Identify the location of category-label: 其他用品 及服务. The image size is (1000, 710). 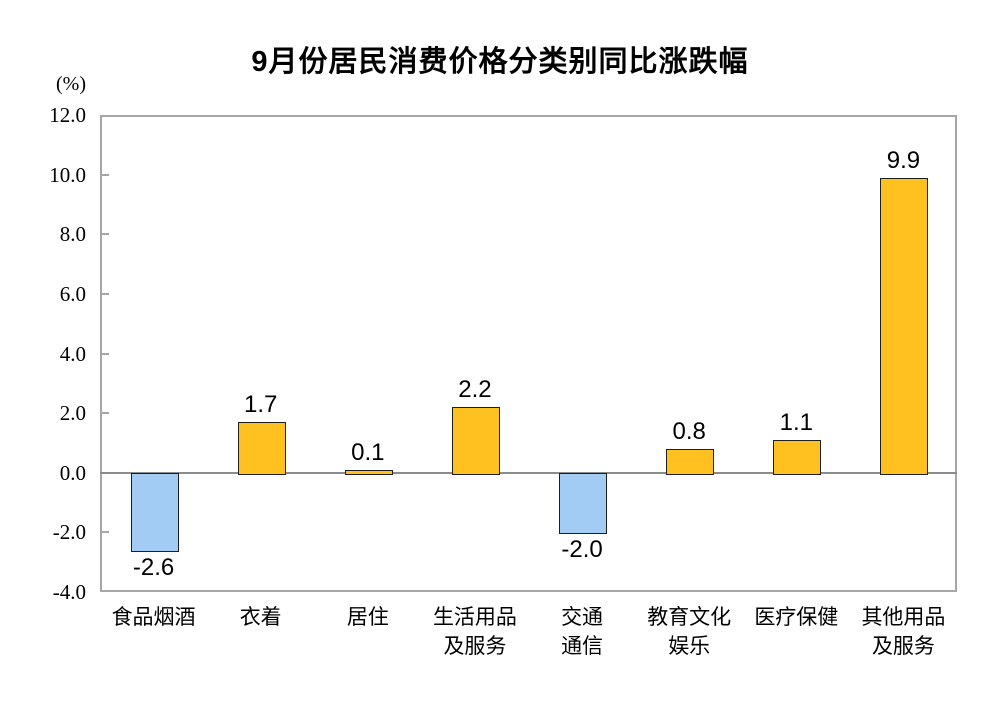
(903, 632).